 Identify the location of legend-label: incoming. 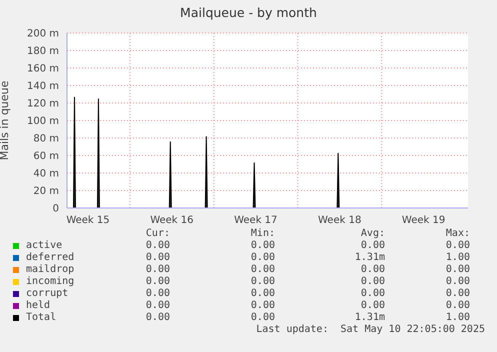
(50, 281).